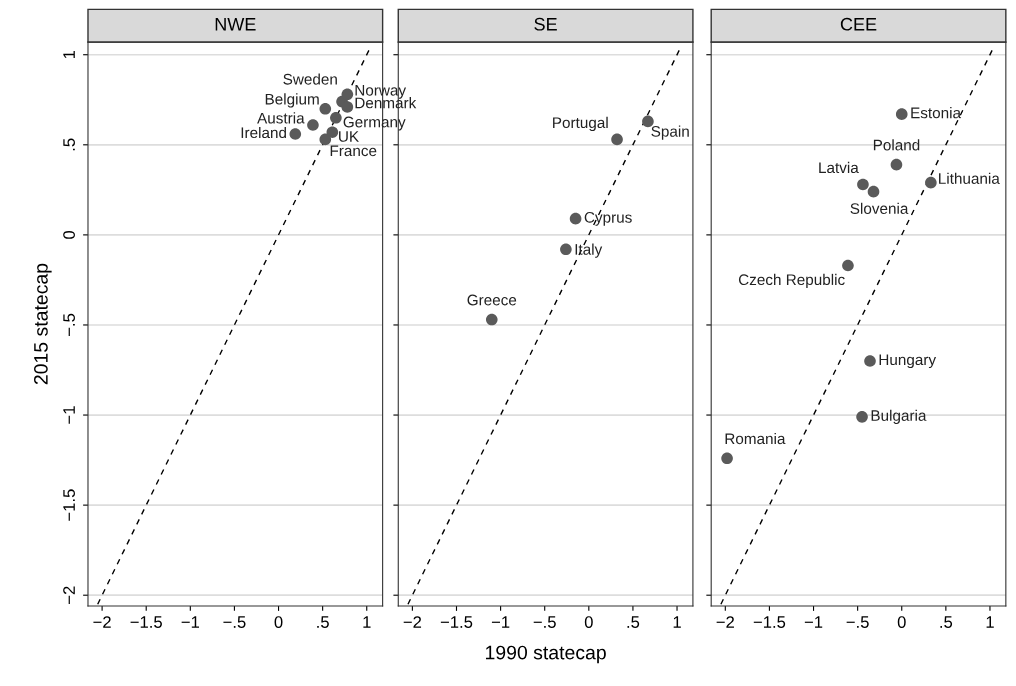 Image resolution: width=1016 pixels, height=686 pixels. Describe the element at coordinates (353, 151) in the screenshot. I see `data-label: France` at that location.